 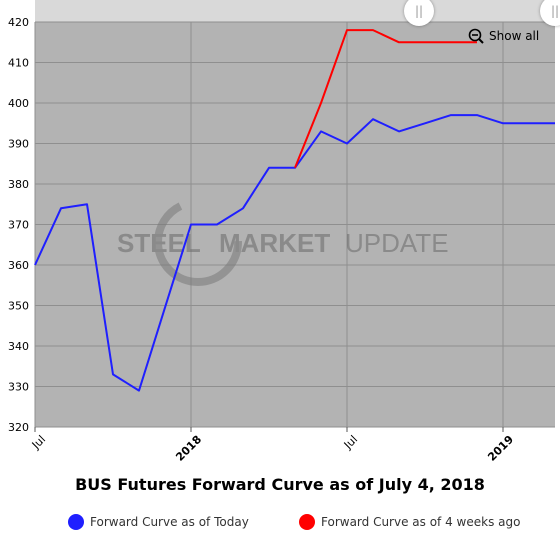 What do you see at coordinates (18, 103) in the screenshot?
I see `y-tick-label: 400` at bounding box center [18, 103].